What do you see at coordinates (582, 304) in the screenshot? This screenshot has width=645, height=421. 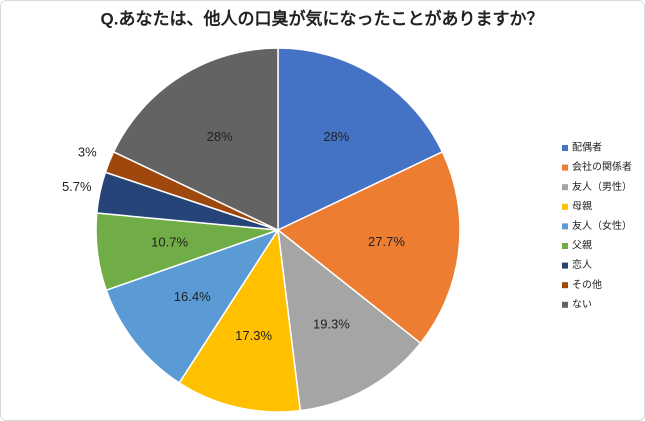 I see `legend-label: ない` at bounding box center [582, 304].